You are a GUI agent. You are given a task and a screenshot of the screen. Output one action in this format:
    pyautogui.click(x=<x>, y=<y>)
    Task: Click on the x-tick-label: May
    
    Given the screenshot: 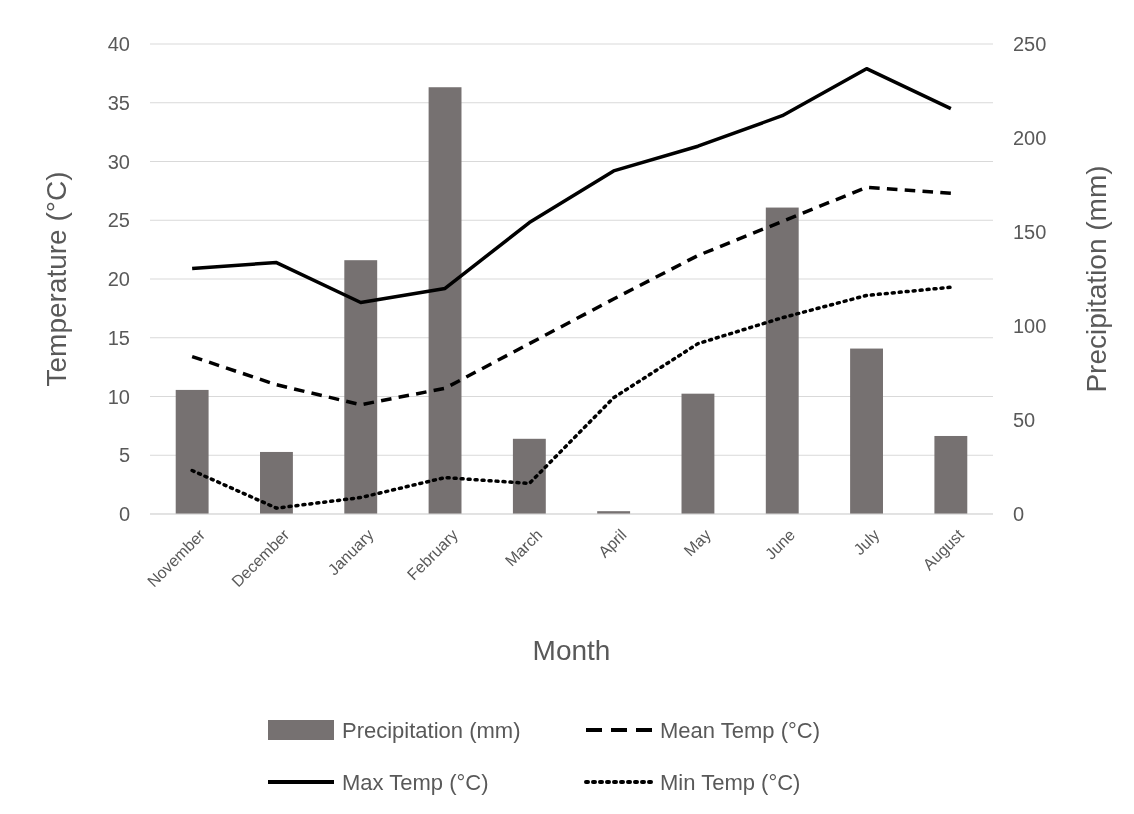 What is the action you would take?
    pyautogui.click(x=697, y=543)
    